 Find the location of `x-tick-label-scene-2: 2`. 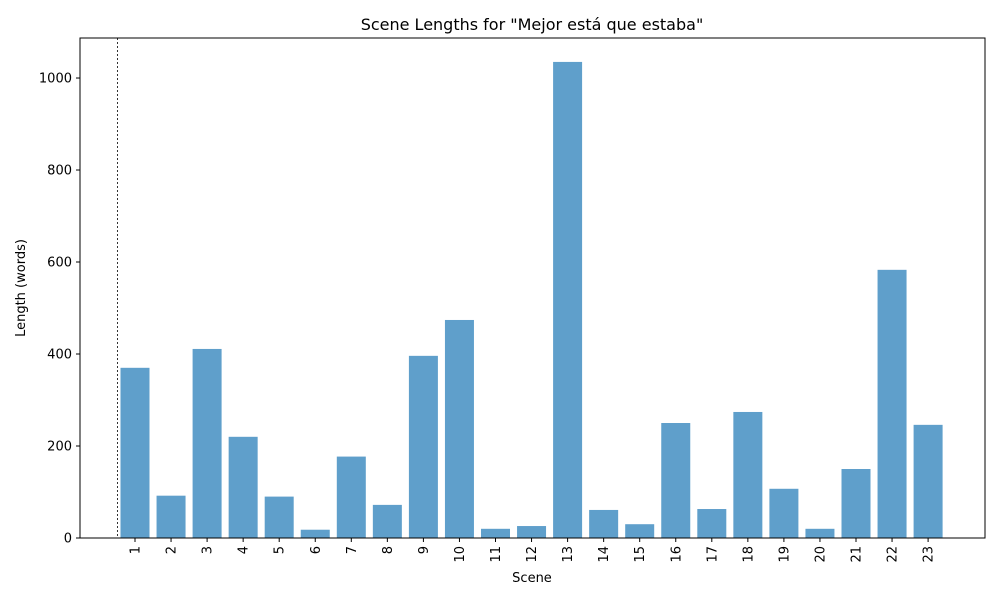

x-tick-label-scene-2: 2 is located at coordinates (172, 550).